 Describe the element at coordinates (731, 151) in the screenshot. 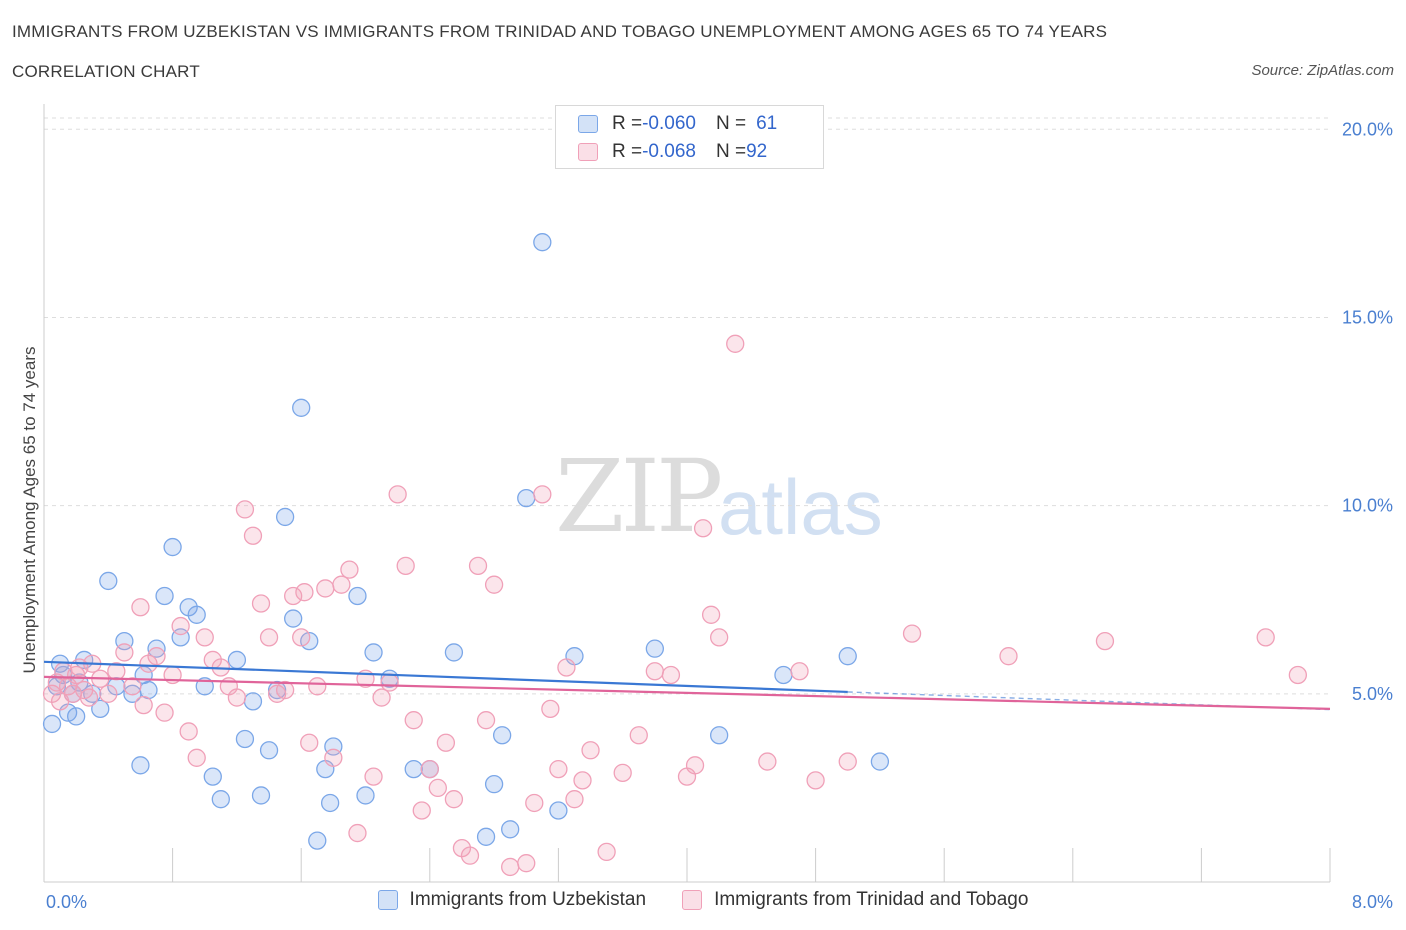

I see `legend-n-label: N =` at that location.